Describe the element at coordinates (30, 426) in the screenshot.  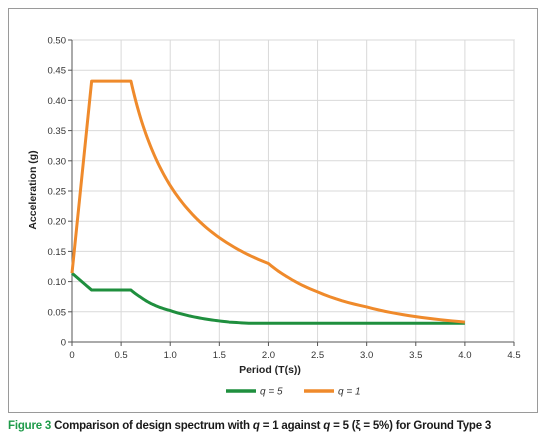
I see `figure-label: Figure 3` at that location.